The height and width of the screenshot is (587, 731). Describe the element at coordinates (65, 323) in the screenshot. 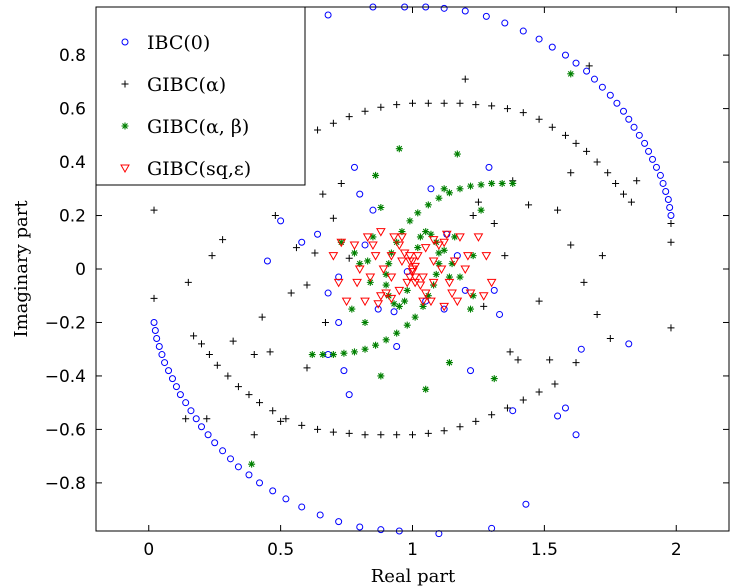

I see `y-tick-label: −0.2` at that location.